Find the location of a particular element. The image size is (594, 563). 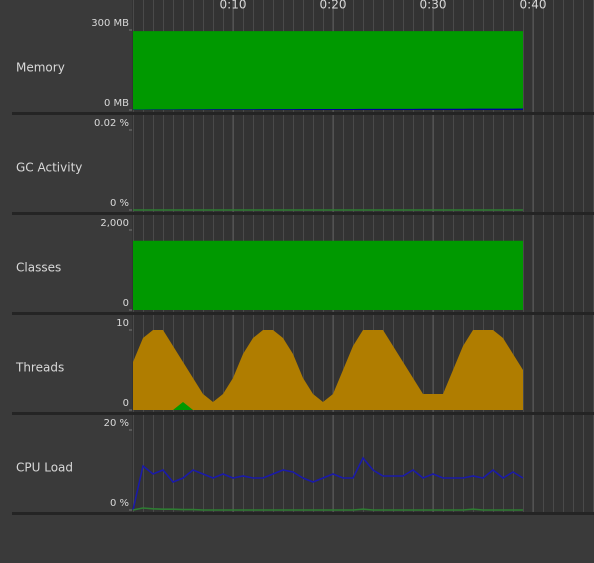

time-label: 0:20 is located at coordinates (333, 6).